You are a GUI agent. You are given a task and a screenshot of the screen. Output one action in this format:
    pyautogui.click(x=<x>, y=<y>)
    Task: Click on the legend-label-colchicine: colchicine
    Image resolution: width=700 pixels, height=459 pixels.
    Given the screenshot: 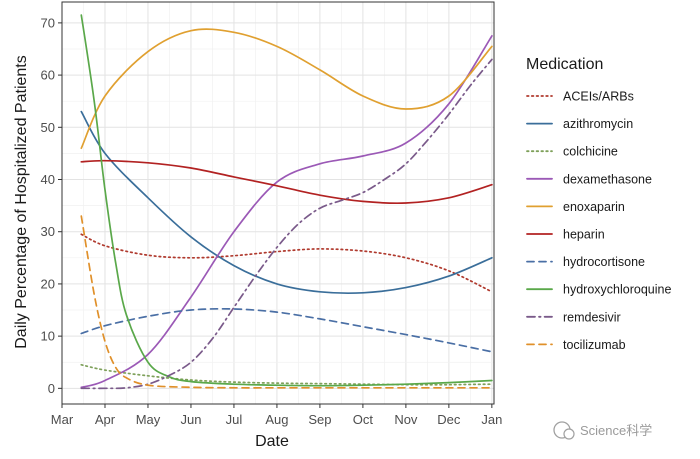 What is the action you would take?
    pyautogui.click(x=590, y=152)
    